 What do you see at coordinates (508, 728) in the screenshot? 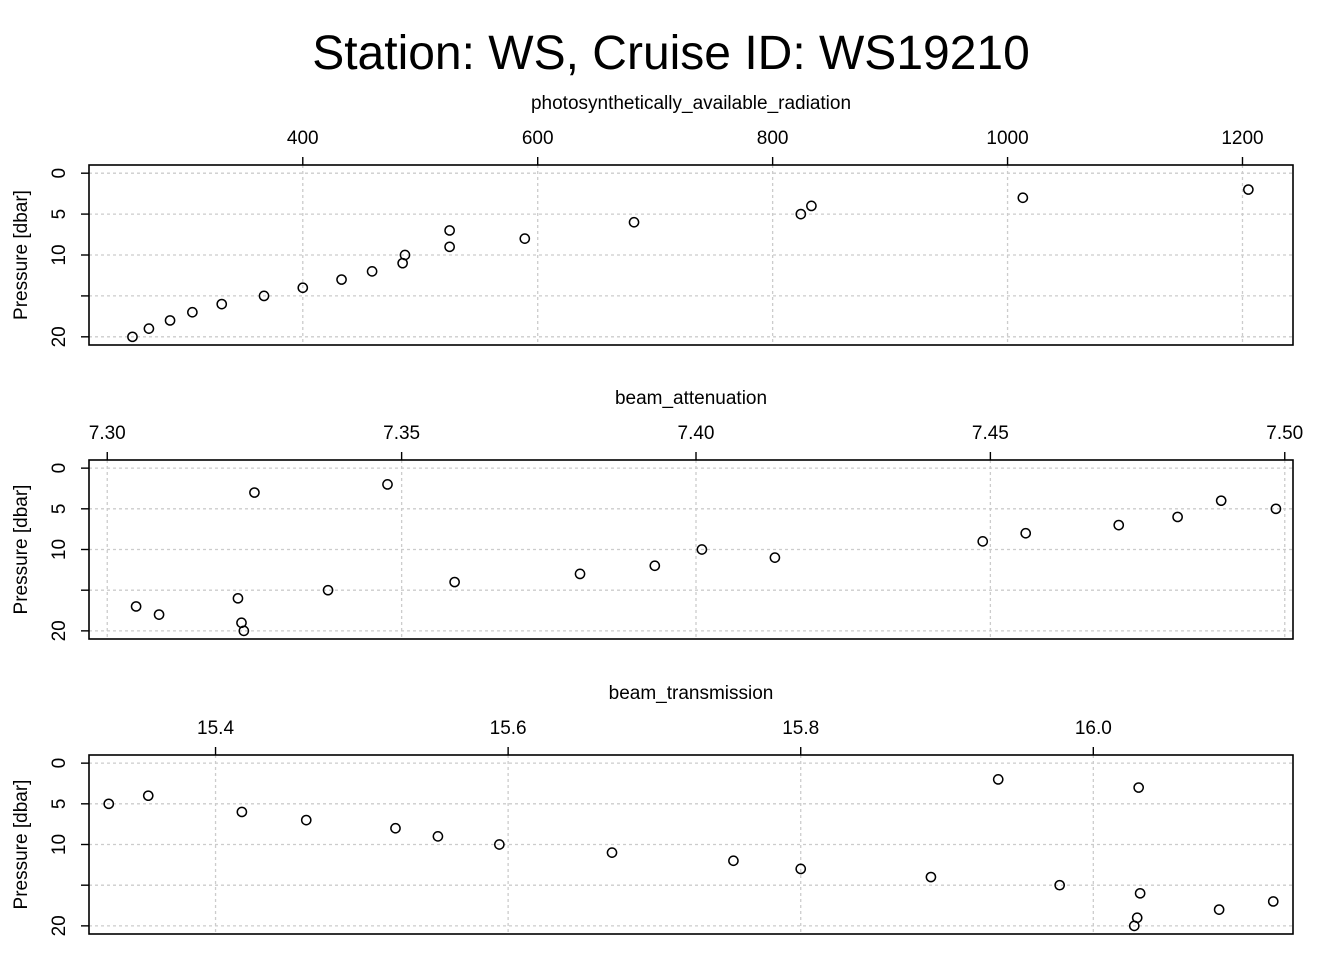
I see `x-tick-label: 15.6` at bounding box center [508, 728].